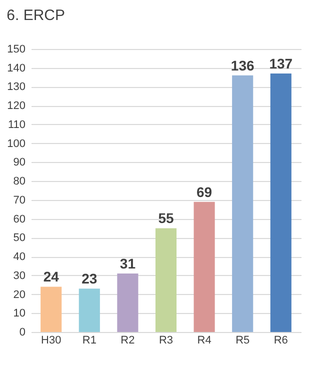 The width and height of the screenshot is (323, 379). I want to click on y-tick-label: 20, so click(19, 294).